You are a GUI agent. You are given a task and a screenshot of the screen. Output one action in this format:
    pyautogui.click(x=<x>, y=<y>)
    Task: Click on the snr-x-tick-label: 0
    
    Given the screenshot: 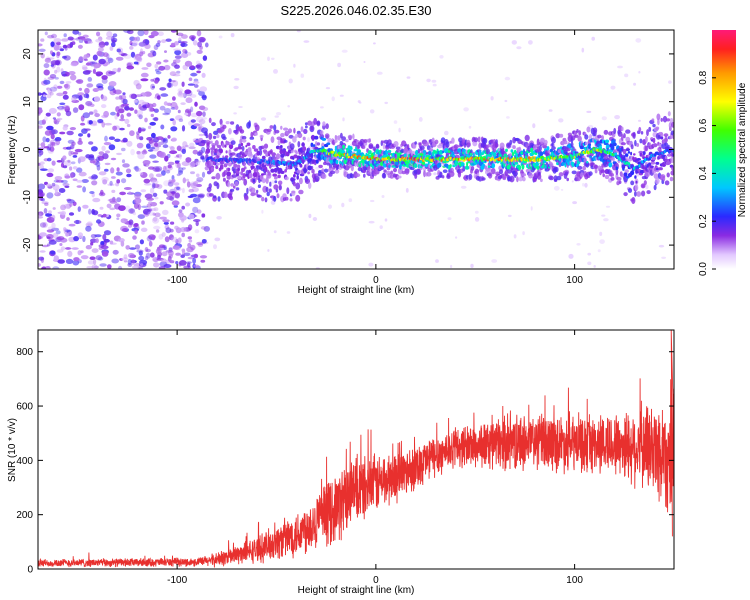 What is the action you would take?
    pyautogui.click(x=376, y=580)
    